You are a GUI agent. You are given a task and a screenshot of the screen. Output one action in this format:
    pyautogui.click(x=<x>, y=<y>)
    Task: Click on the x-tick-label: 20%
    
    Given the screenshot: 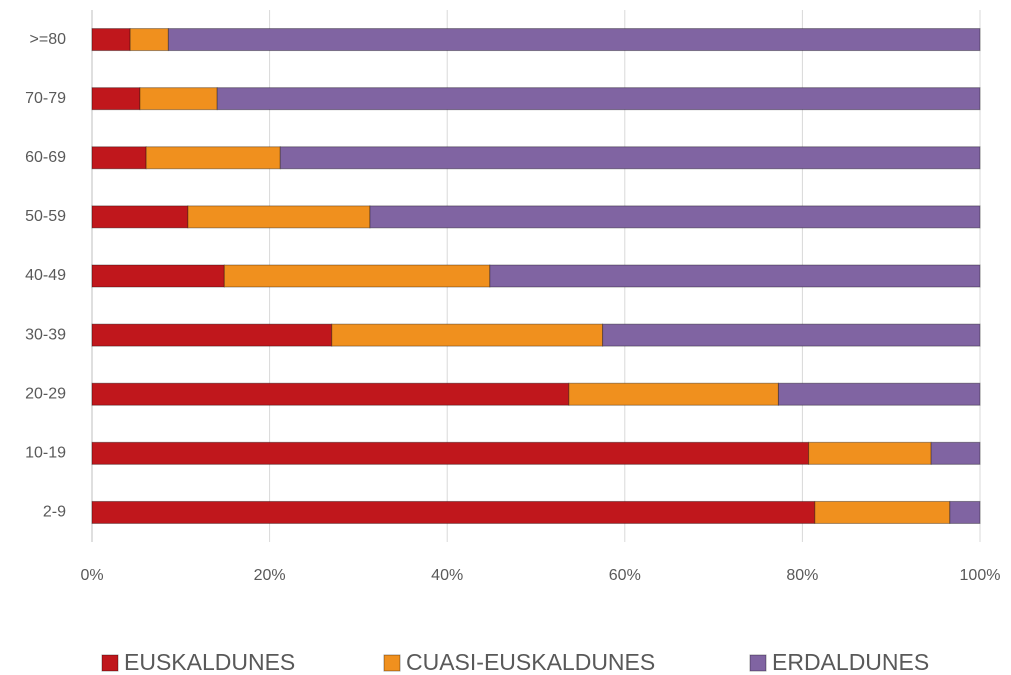 What is the action you would take?
    pyautogui.click(x=270, y=575)
    